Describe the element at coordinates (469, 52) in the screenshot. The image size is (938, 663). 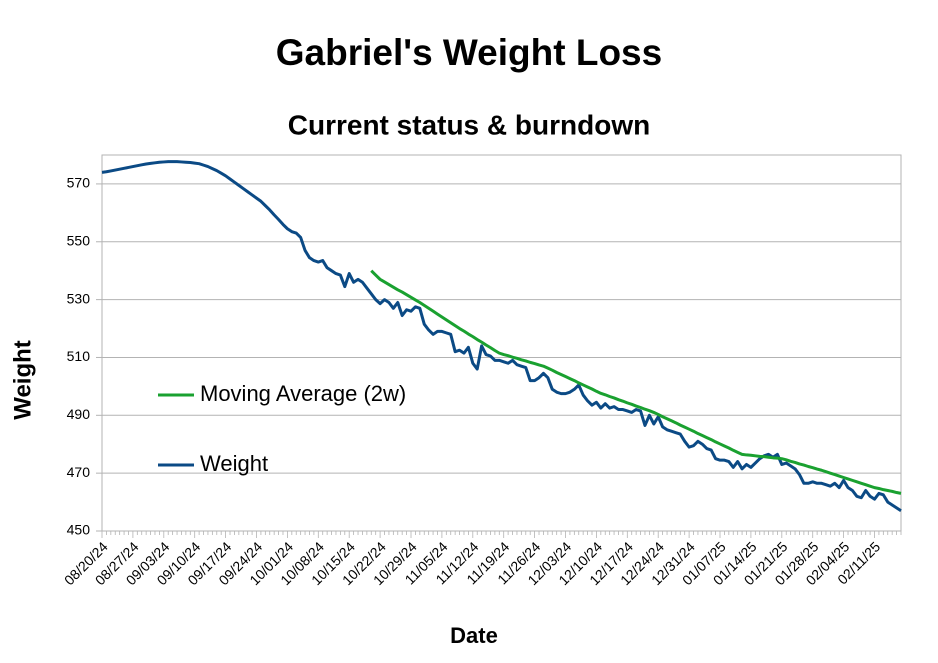
I see `chart-title: Gabriel's Weight Loss` at that location.